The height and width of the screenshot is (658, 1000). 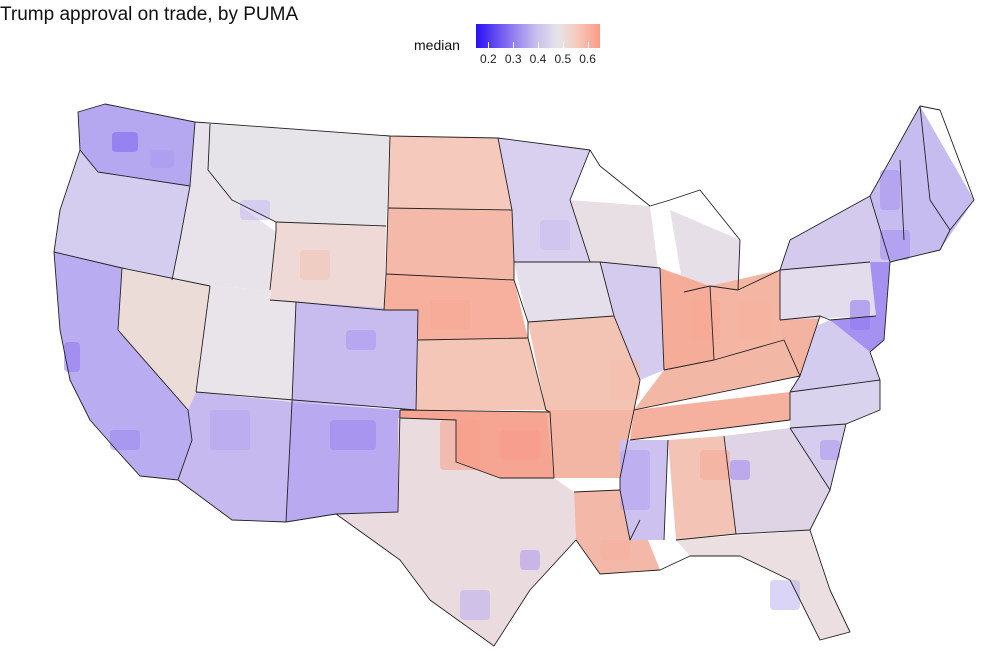 I want to click on border-ne-ks, so click(x=473, y=339).